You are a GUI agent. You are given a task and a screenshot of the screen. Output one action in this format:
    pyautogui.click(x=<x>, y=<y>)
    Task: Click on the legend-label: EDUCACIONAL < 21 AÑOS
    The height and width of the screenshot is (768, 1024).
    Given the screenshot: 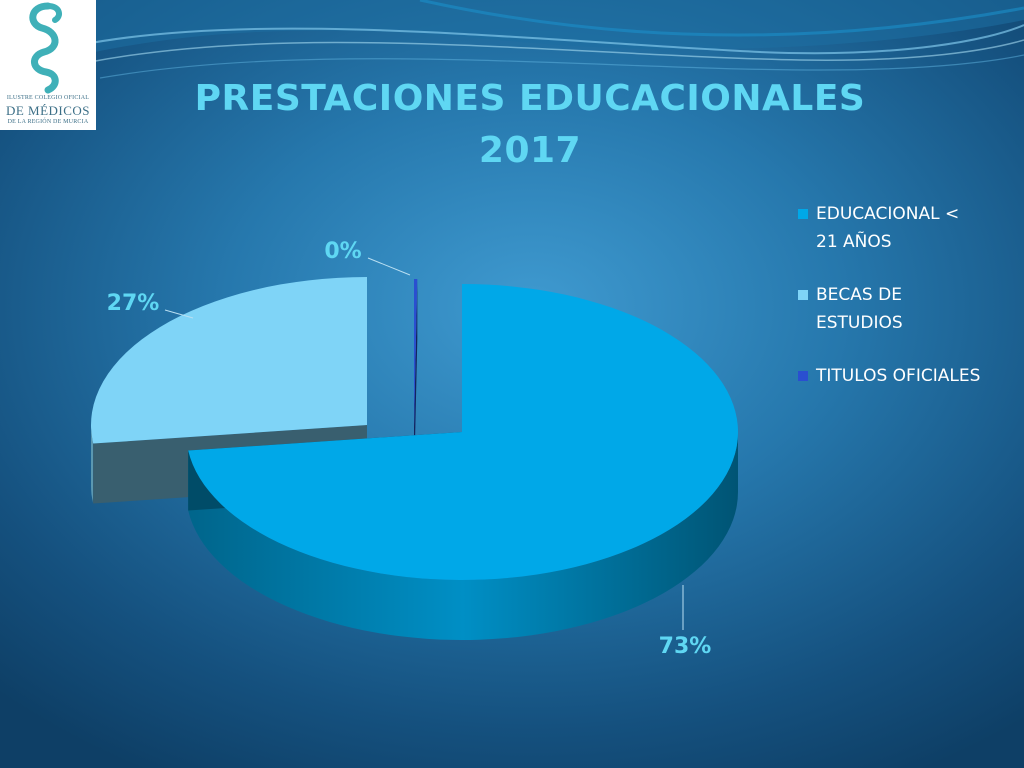 What is the action you would take?
    pyautogui.click(x=888, y=228)
    